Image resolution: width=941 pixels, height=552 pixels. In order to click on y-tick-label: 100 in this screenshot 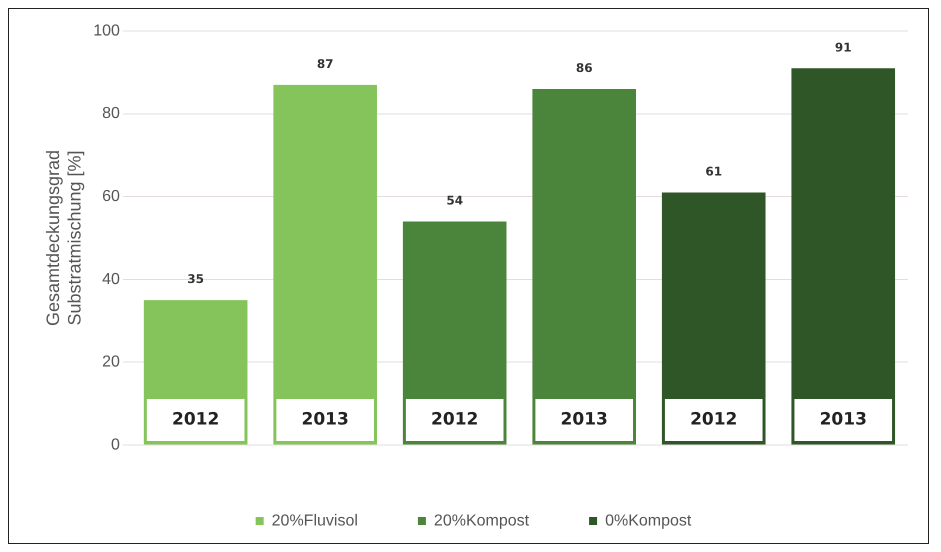, I will do `click(106, 31)`.